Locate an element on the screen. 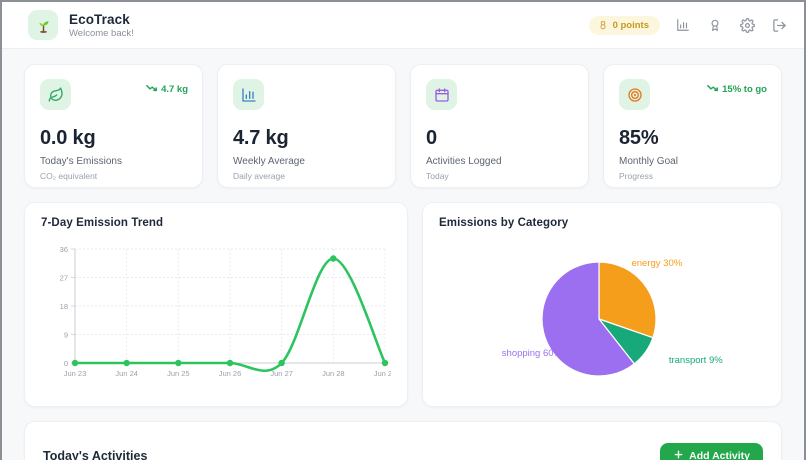  pie-chart-svg: energy 30% transport 9% shopping 60% is located at coordinates (602, 314).